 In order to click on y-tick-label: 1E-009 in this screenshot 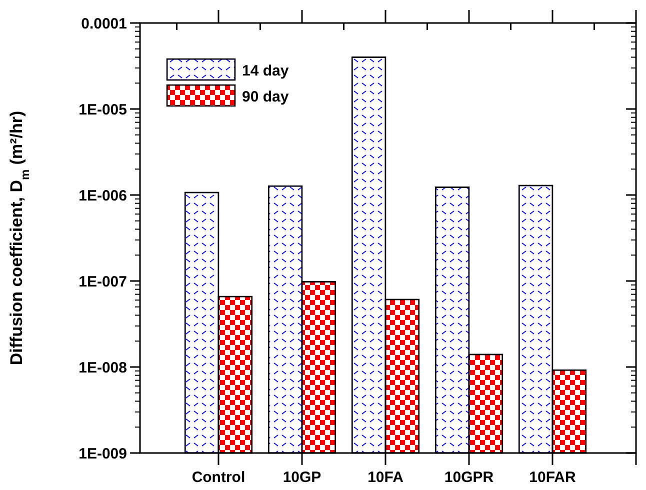, I will do `click(102, 453)`.